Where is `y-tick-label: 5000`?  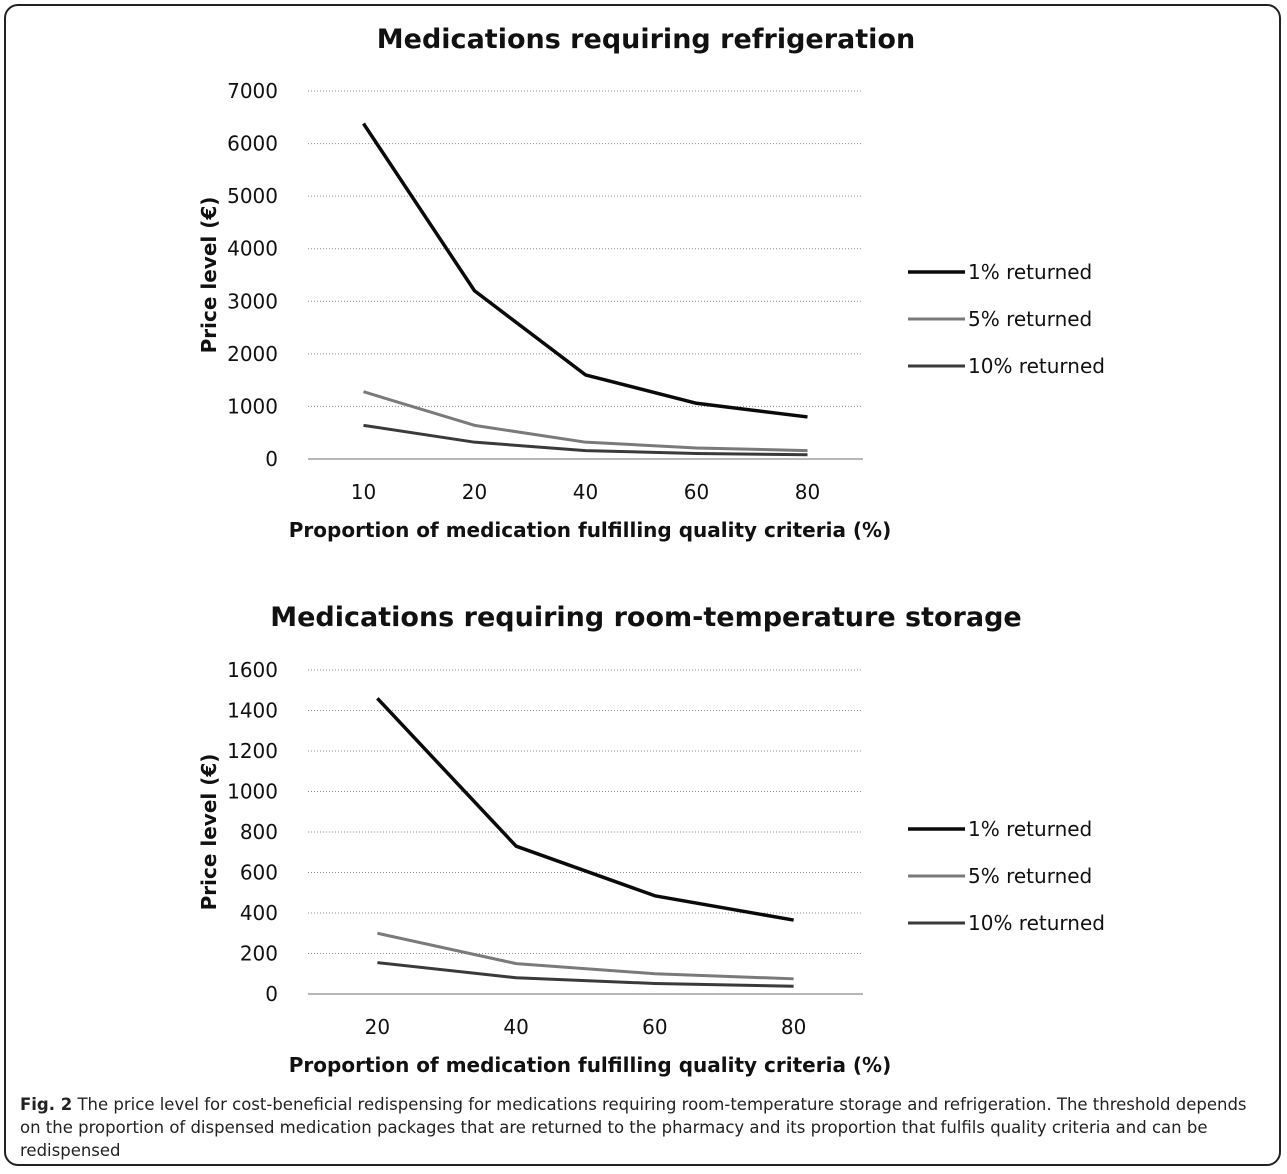 y-tick-label: 5000 is located at coordinates (252, 196).